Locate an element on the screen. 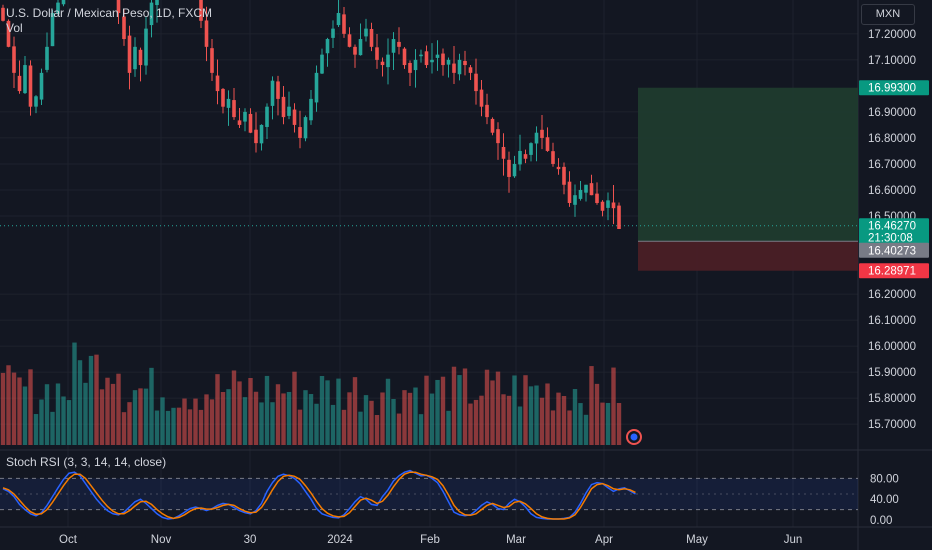 Image resolution: width=932 pixels, height=550 pixels. time-tick-label: Apr is located at coordinates (604, 540).